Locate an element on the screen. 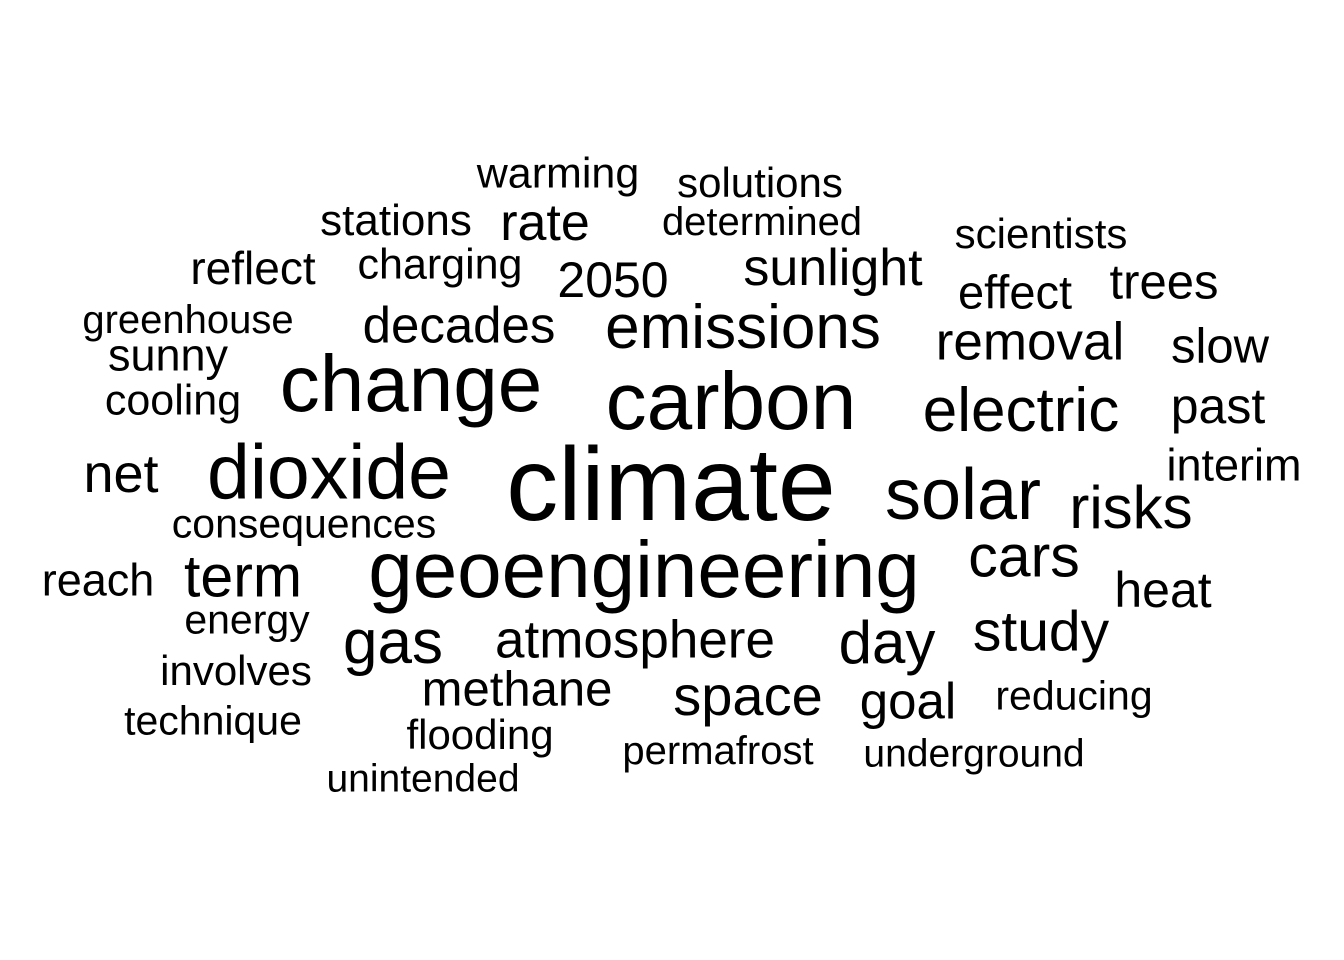  word-atmosphere: atmosphere is located at coordinates (635, 640).